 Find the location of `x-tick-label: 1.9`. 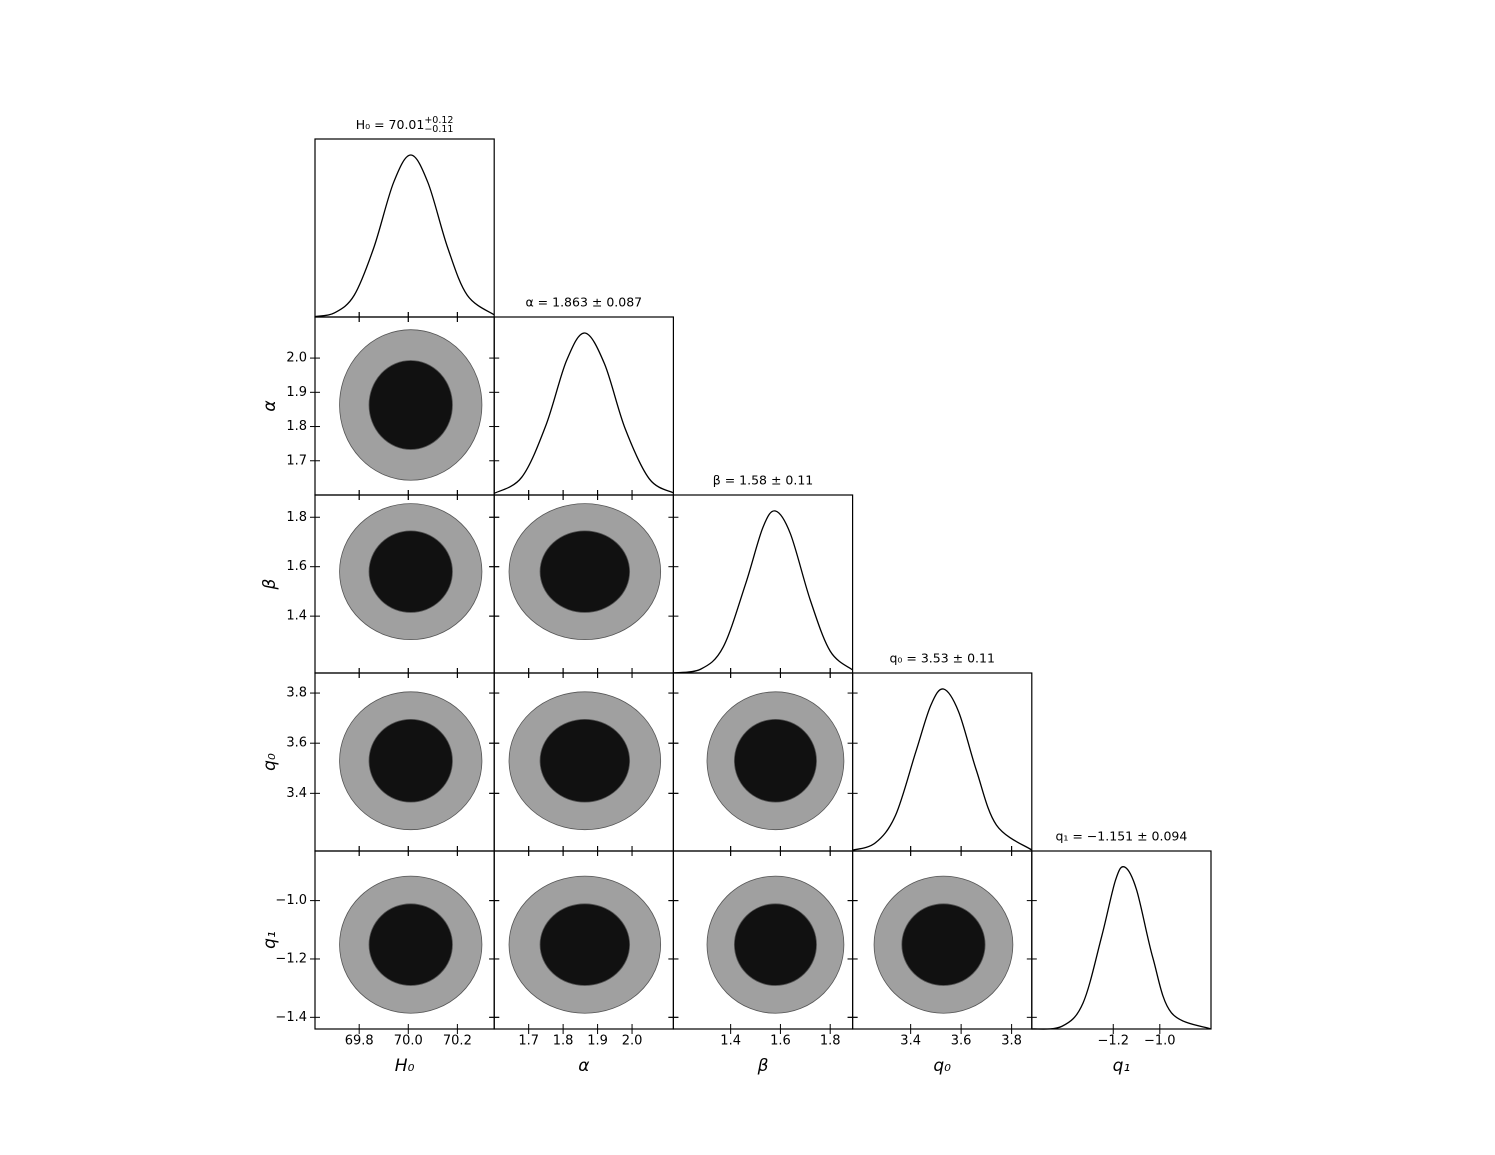

x-tick-label: 1.9 is located at coordinates (597, 1041).